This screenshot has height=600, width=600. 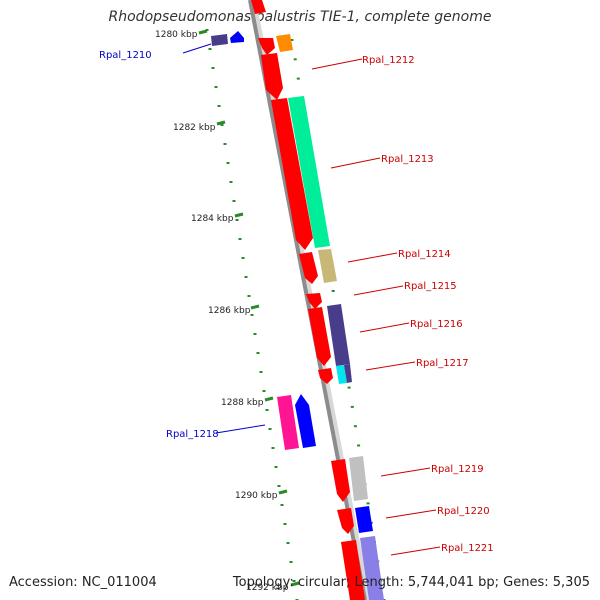 I want to click on gene-rpal-1217-red, so click(x=325, y=376).